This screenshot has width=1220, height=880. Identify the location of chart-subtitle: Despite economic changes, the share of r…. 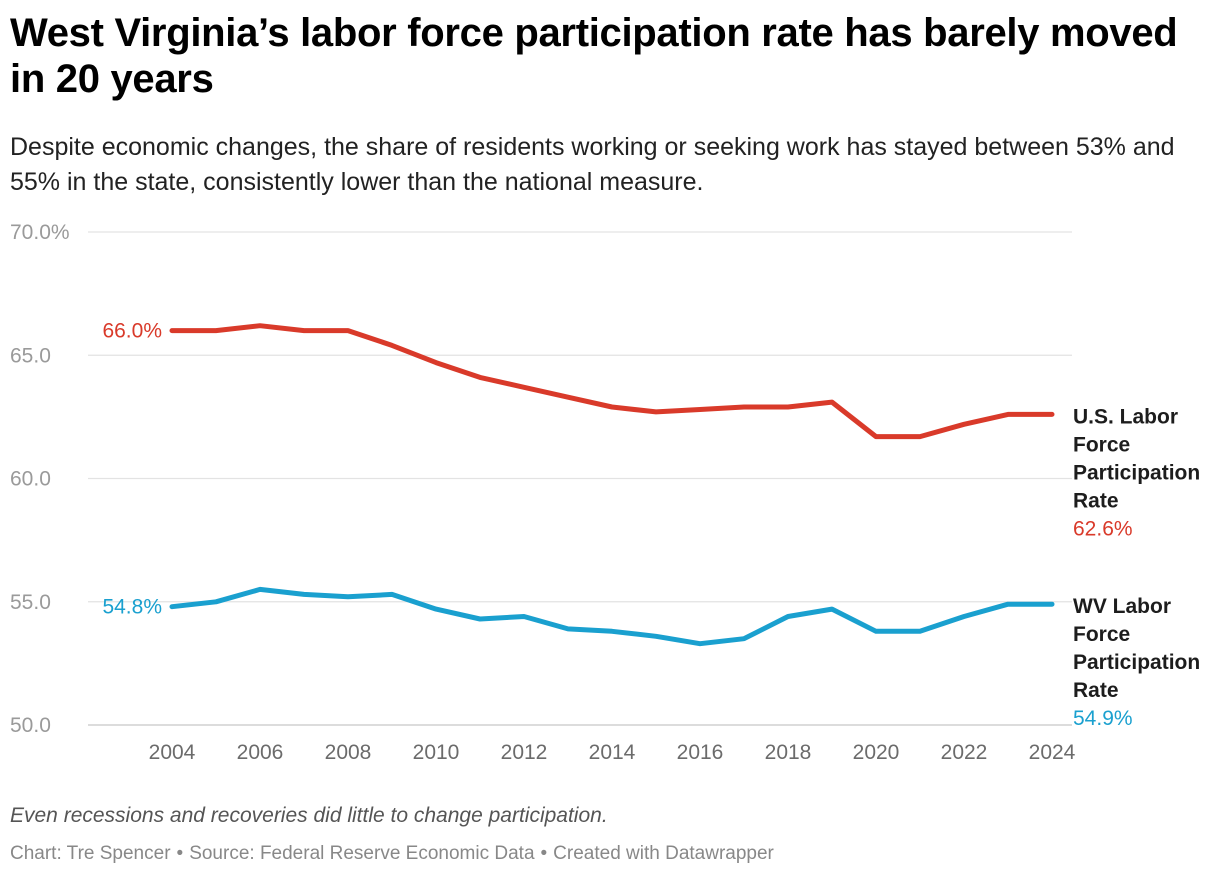
(592, 164).